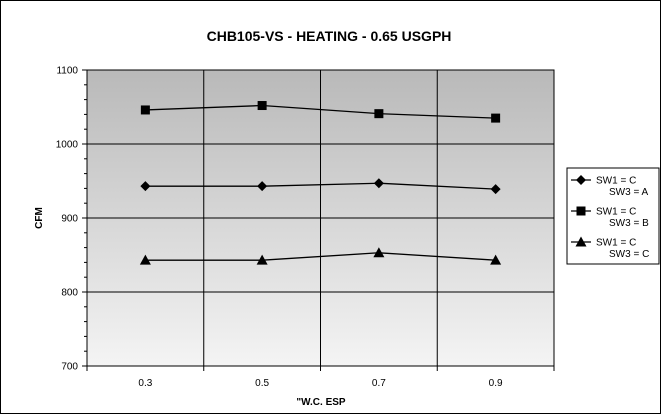  What do you see at coordinates (69, 219) in the screenshot?
I see `y-tick-label: 900` at bounding box center [69, 219].